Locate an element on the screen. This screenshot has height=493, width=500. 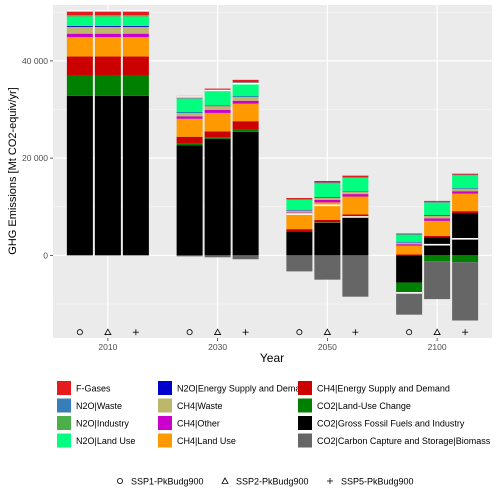
legend-label: N2O|Land Use is located at coordinates (105, 441).